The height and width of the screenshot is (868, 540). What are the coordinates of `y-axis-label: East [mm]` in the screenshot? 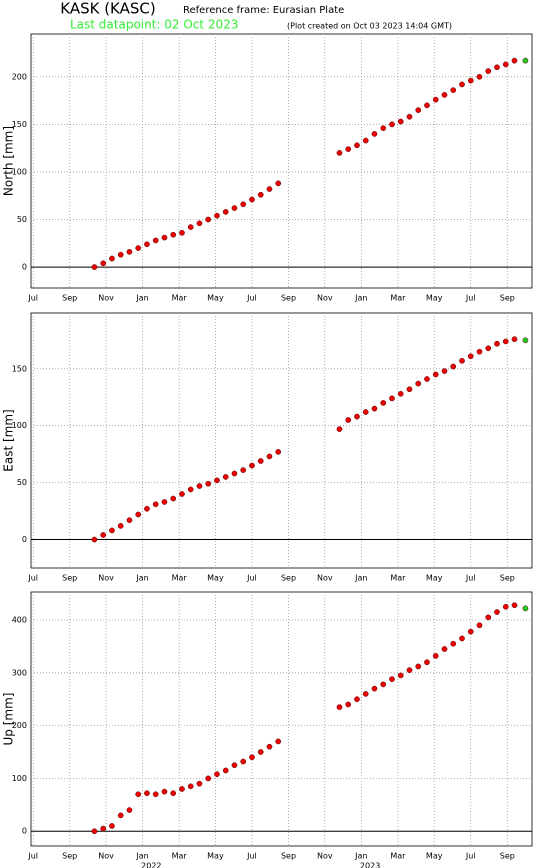 It's located at (9, 440).